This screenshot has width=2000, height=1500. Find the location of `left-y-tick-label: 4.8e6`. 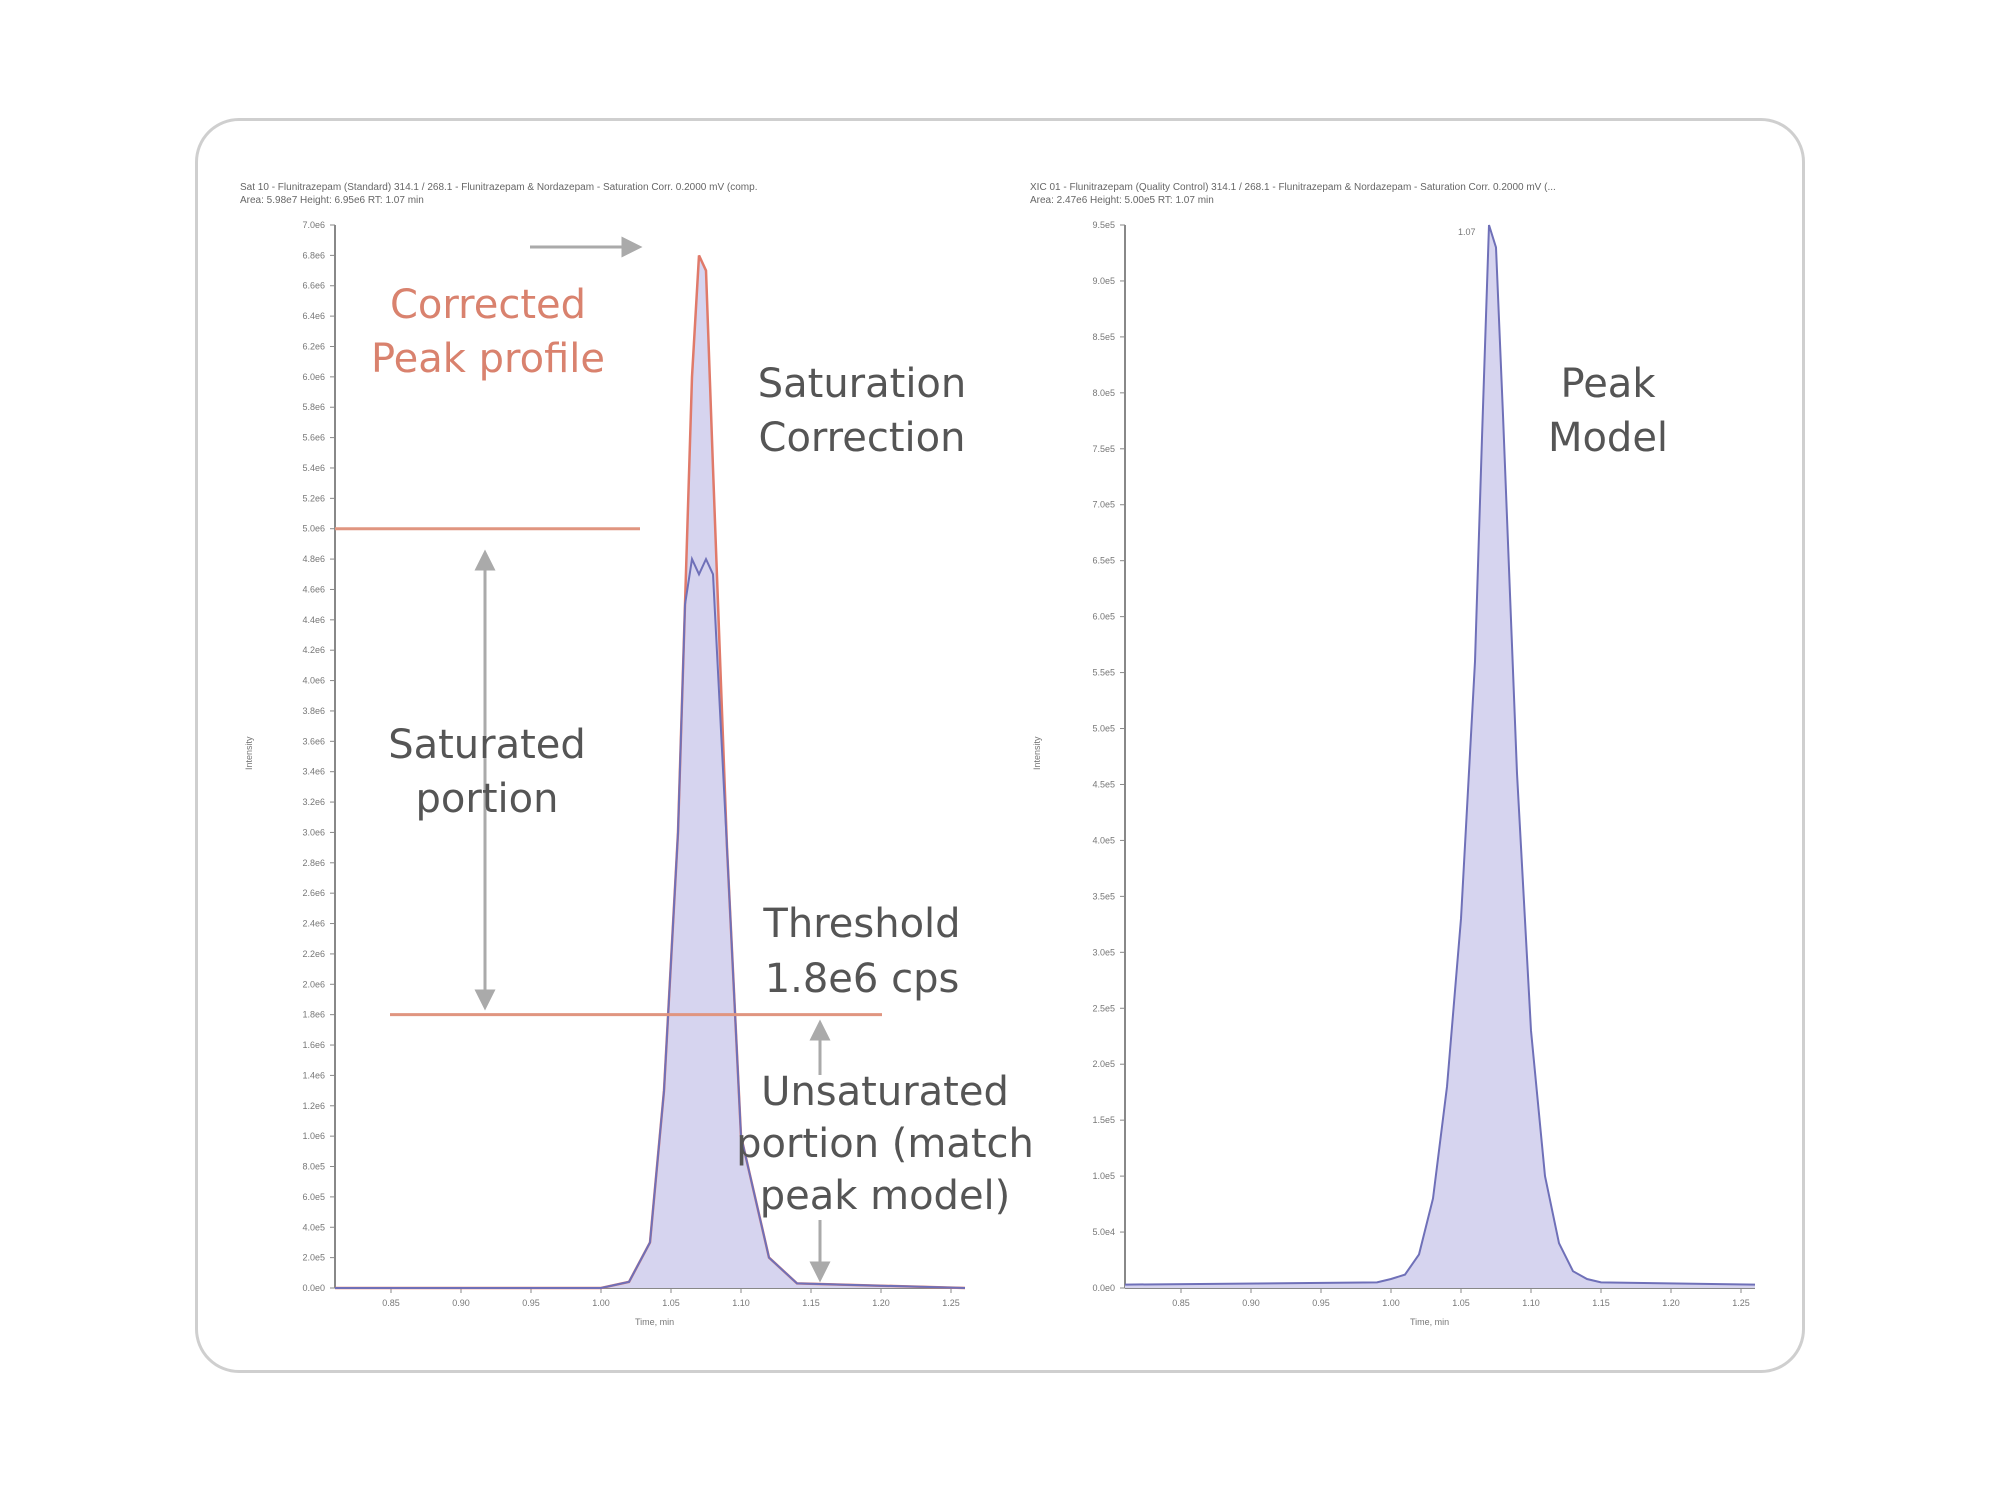

left-y-tick-label: 4.8e6 is located at coordinates (313, 559).